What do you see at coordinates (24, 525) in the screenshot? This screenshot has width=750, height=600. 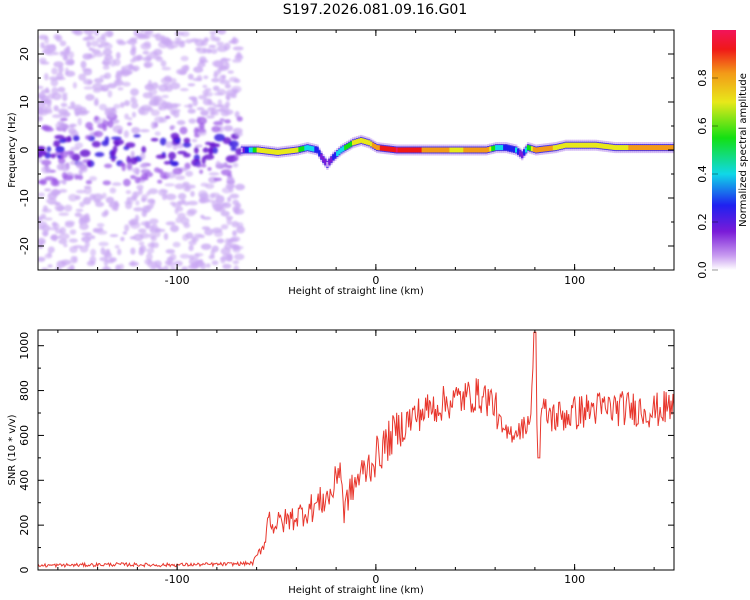 I see `y-tick-label: 200` at bounding box center [24, 525].